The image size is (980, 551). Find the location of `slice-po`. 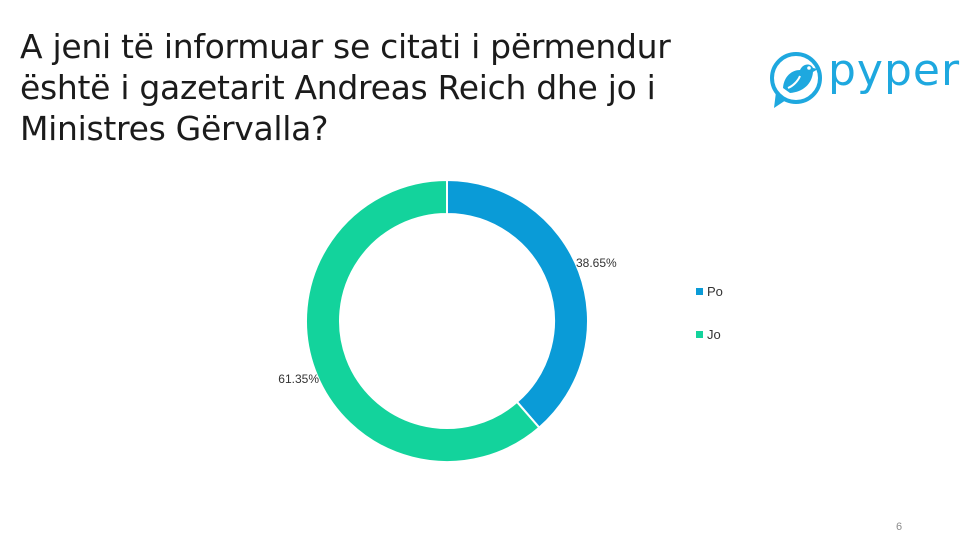

slice-po is located at coordinates (517, 304).